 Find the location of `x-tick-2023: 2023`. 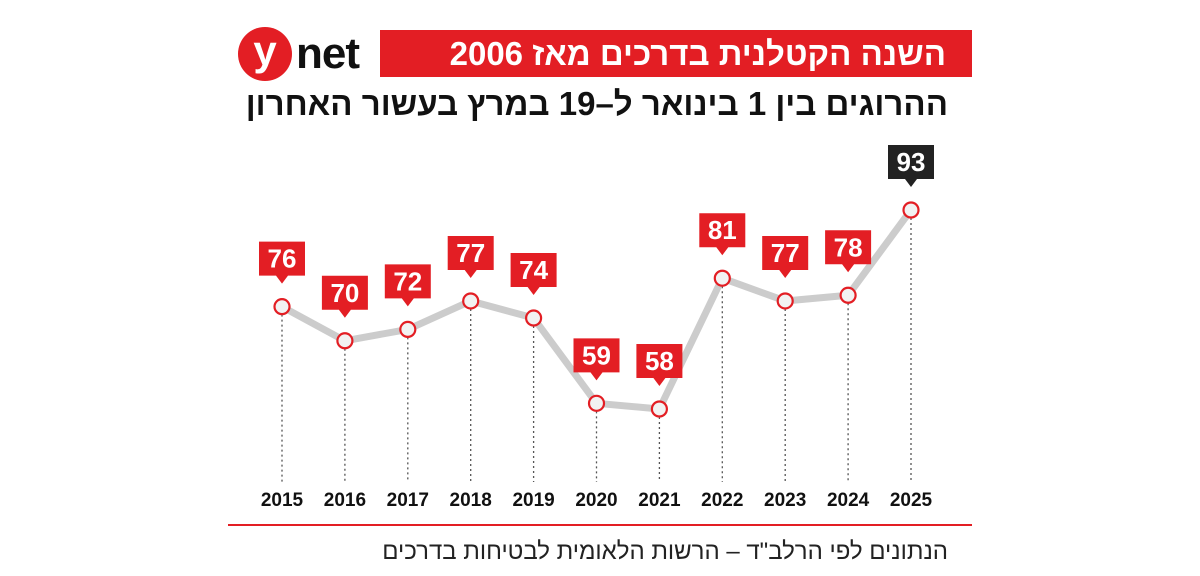

x-tick-2023: 2023 is located at coordinates (785, 500).